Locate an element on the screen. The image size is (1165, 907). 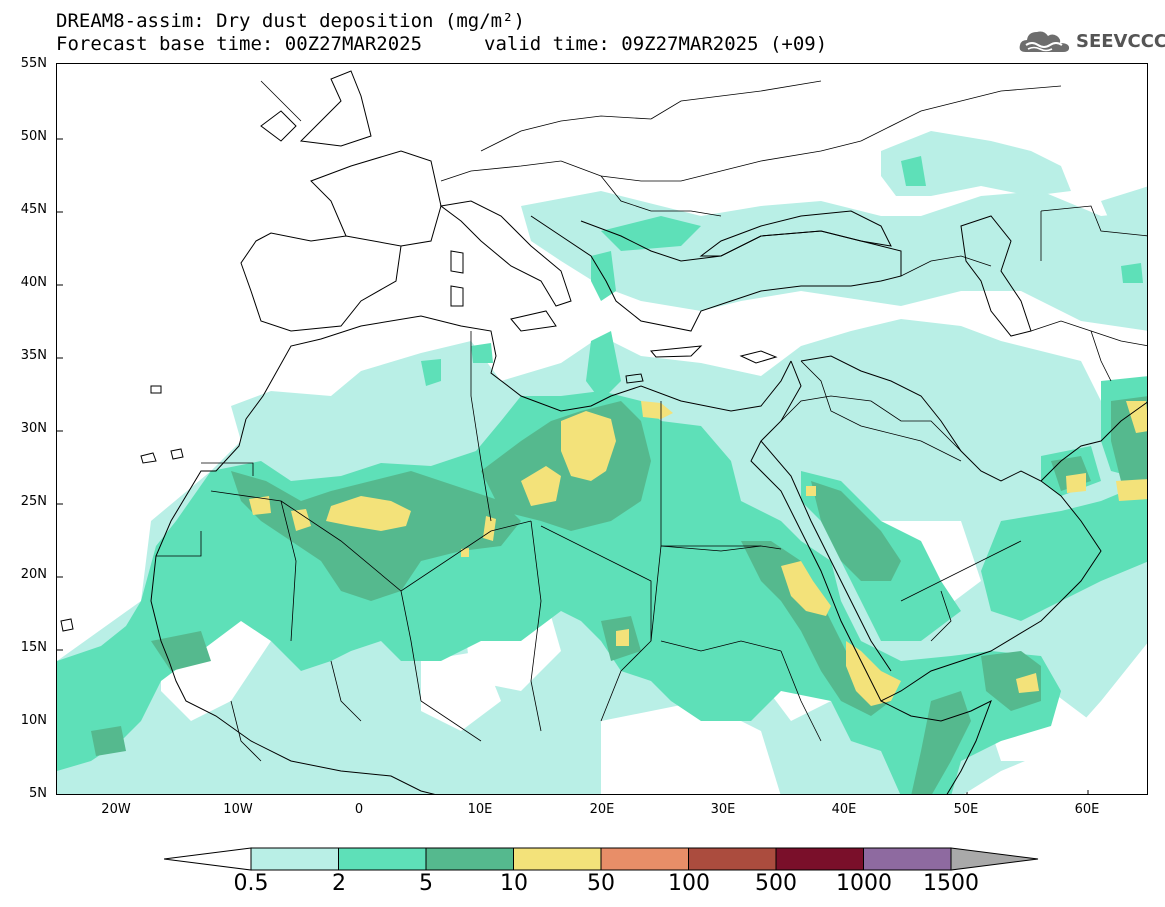
colorbar-label-50: 50 is located at coordinates (601, 883).